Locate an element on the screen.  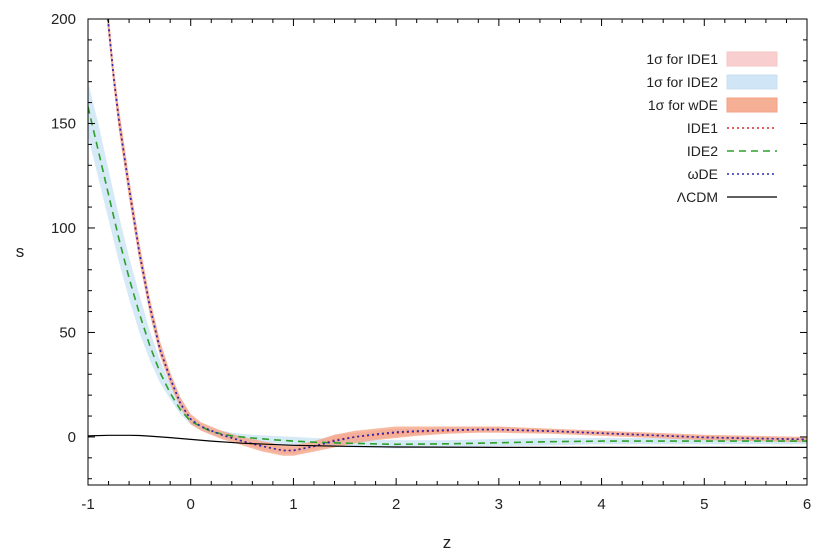
legend-label: ΛCDM is located at coordinates (697, 197).